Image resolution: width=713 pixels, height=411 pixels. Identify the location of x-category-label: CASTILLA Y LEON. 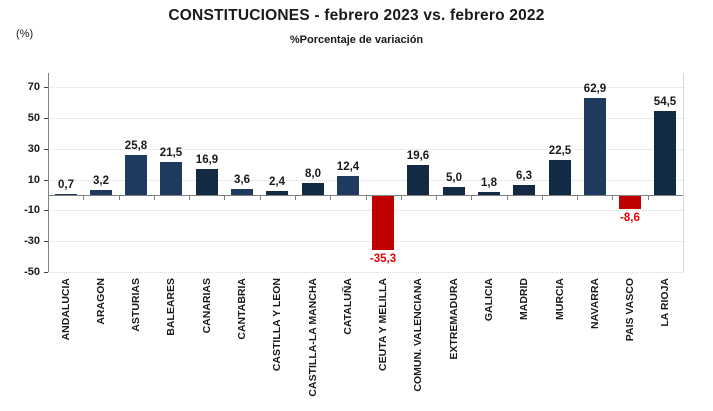
(277, 325).